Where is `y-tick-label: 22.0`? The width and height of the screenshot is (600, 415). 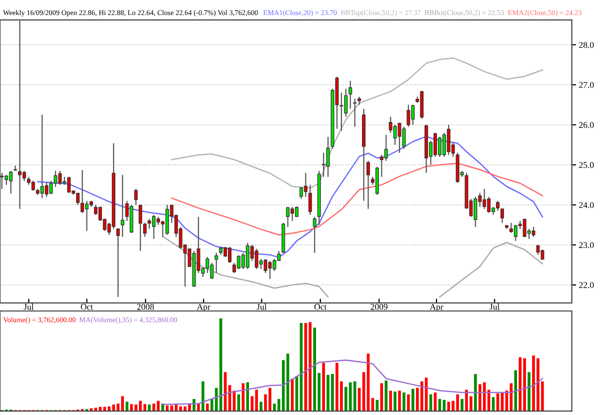 y-tick-label: 22.0 is located at coordinates (586, 285).